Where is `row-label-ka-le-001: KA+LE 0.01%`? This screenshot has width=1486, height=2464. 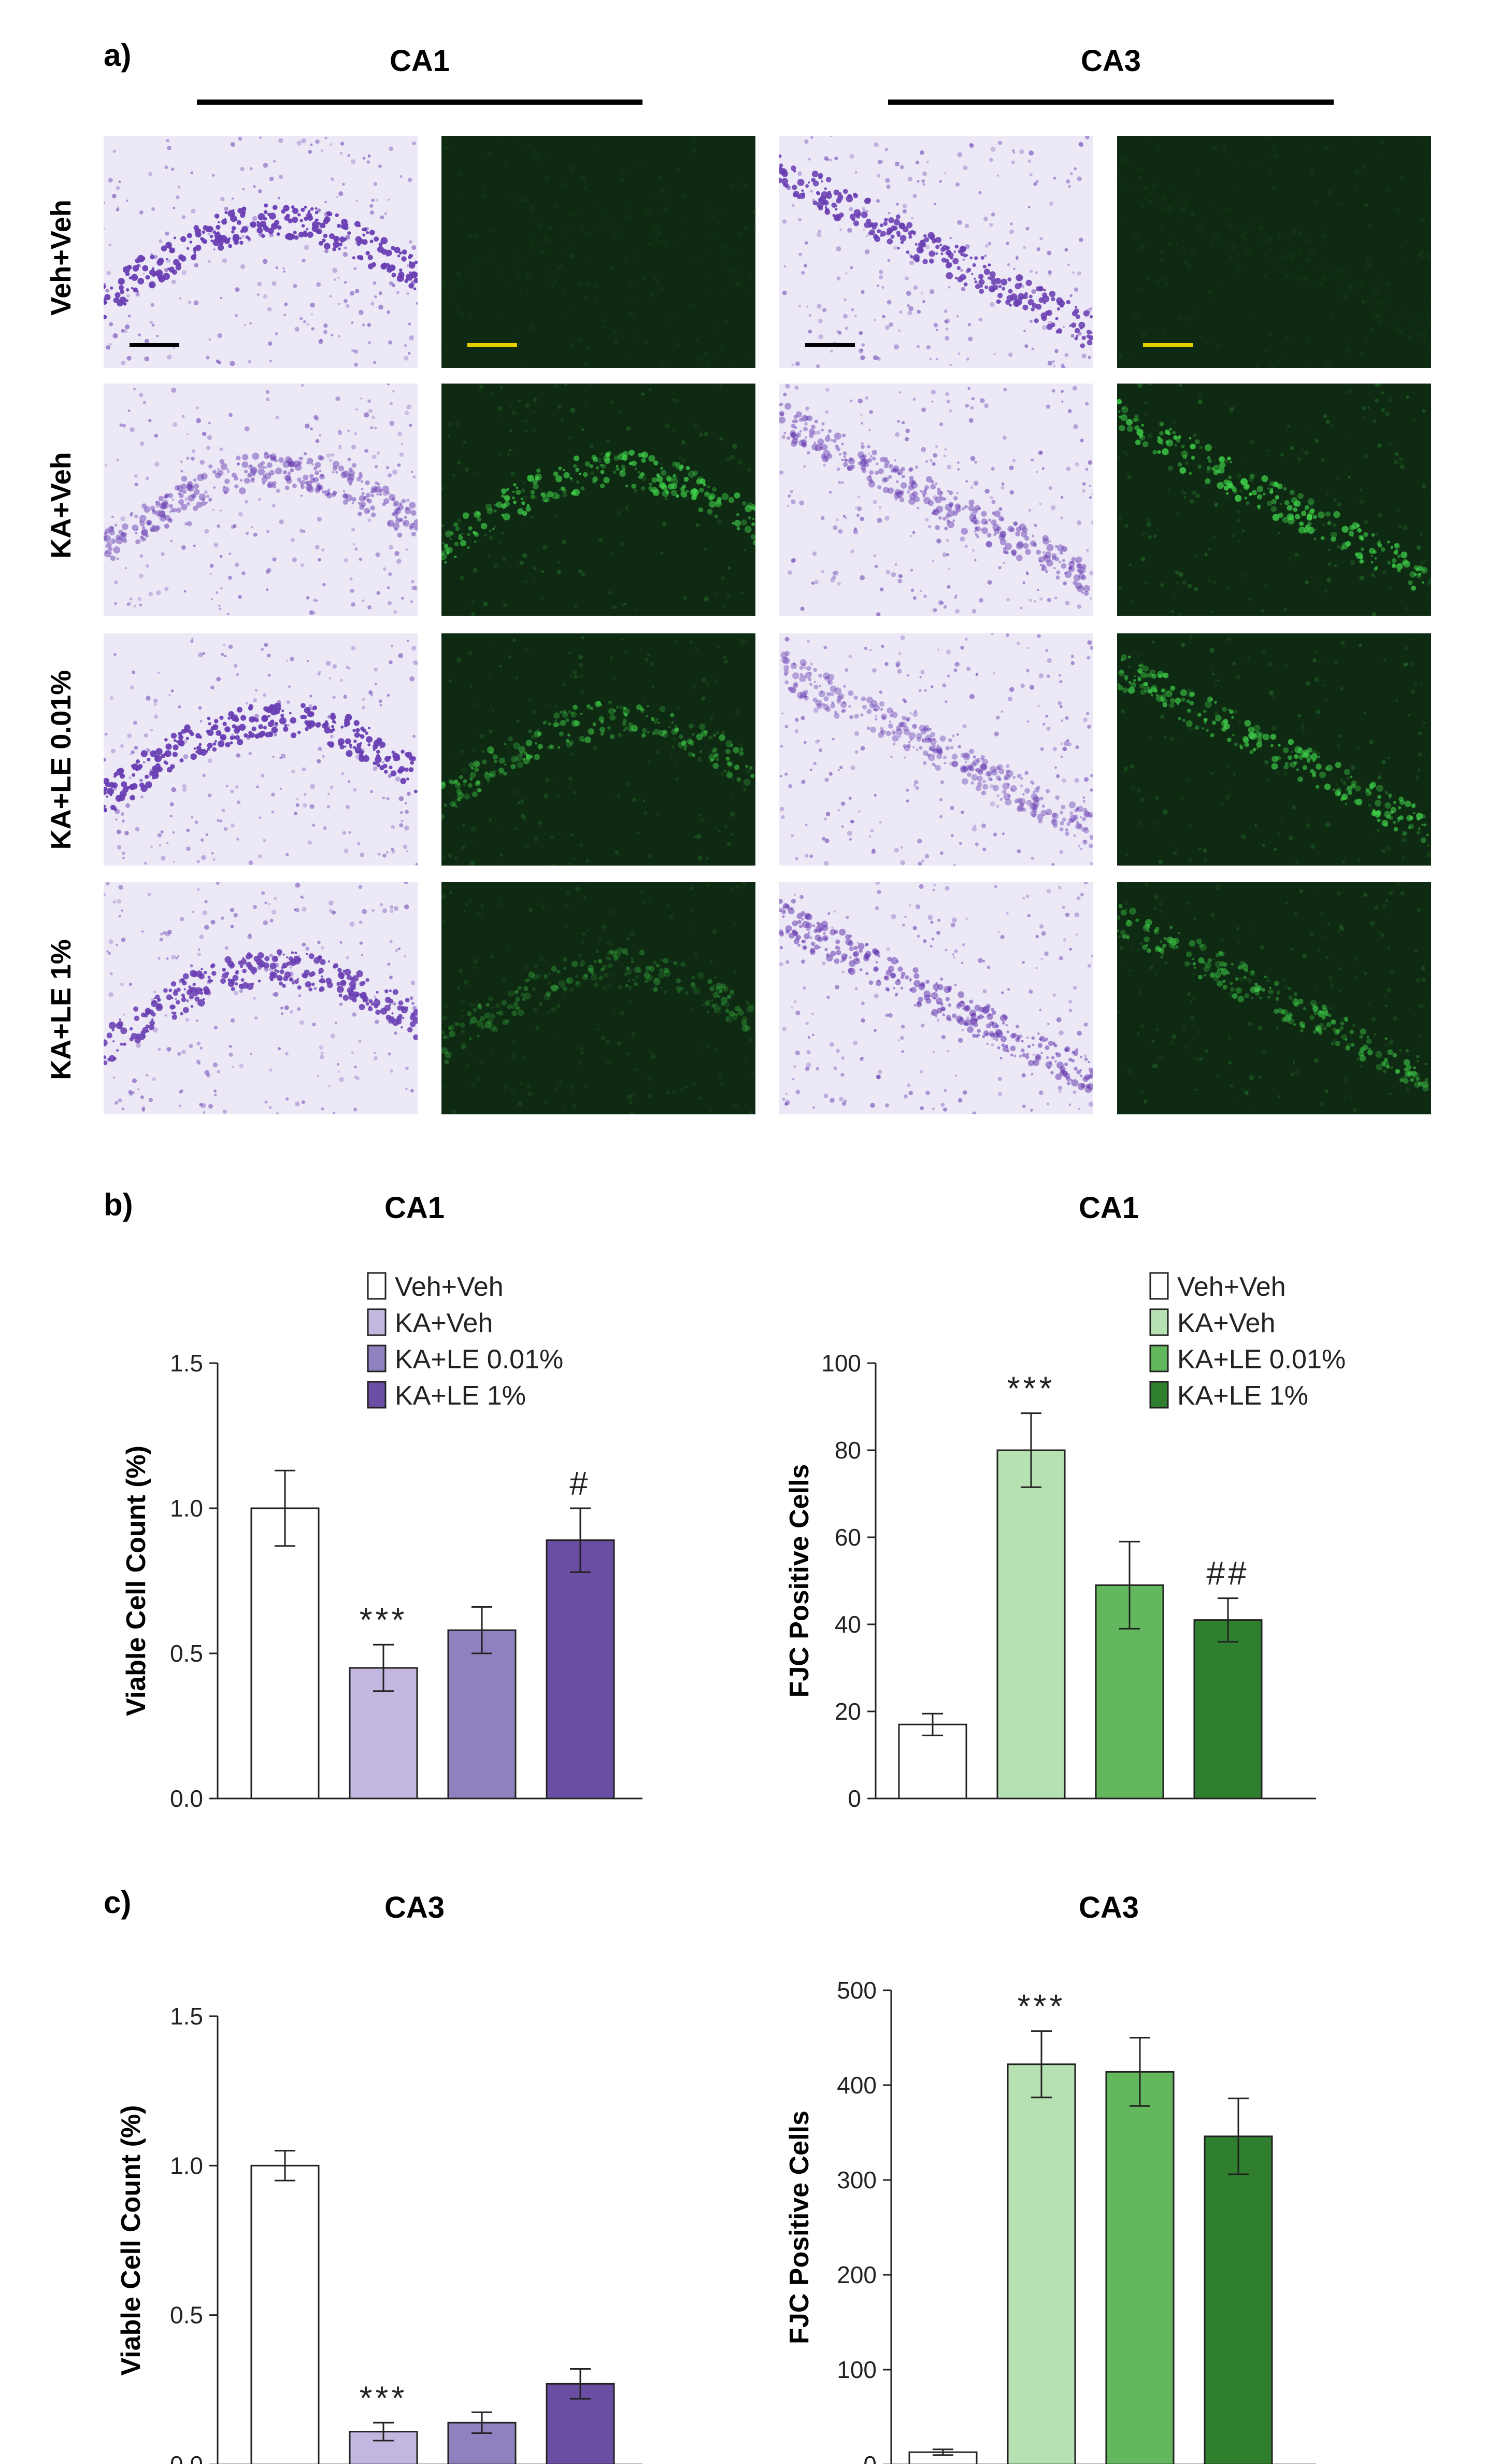 row-label-ka-le-001: KA+LE 0.01% is located at coordinates (61, 760).